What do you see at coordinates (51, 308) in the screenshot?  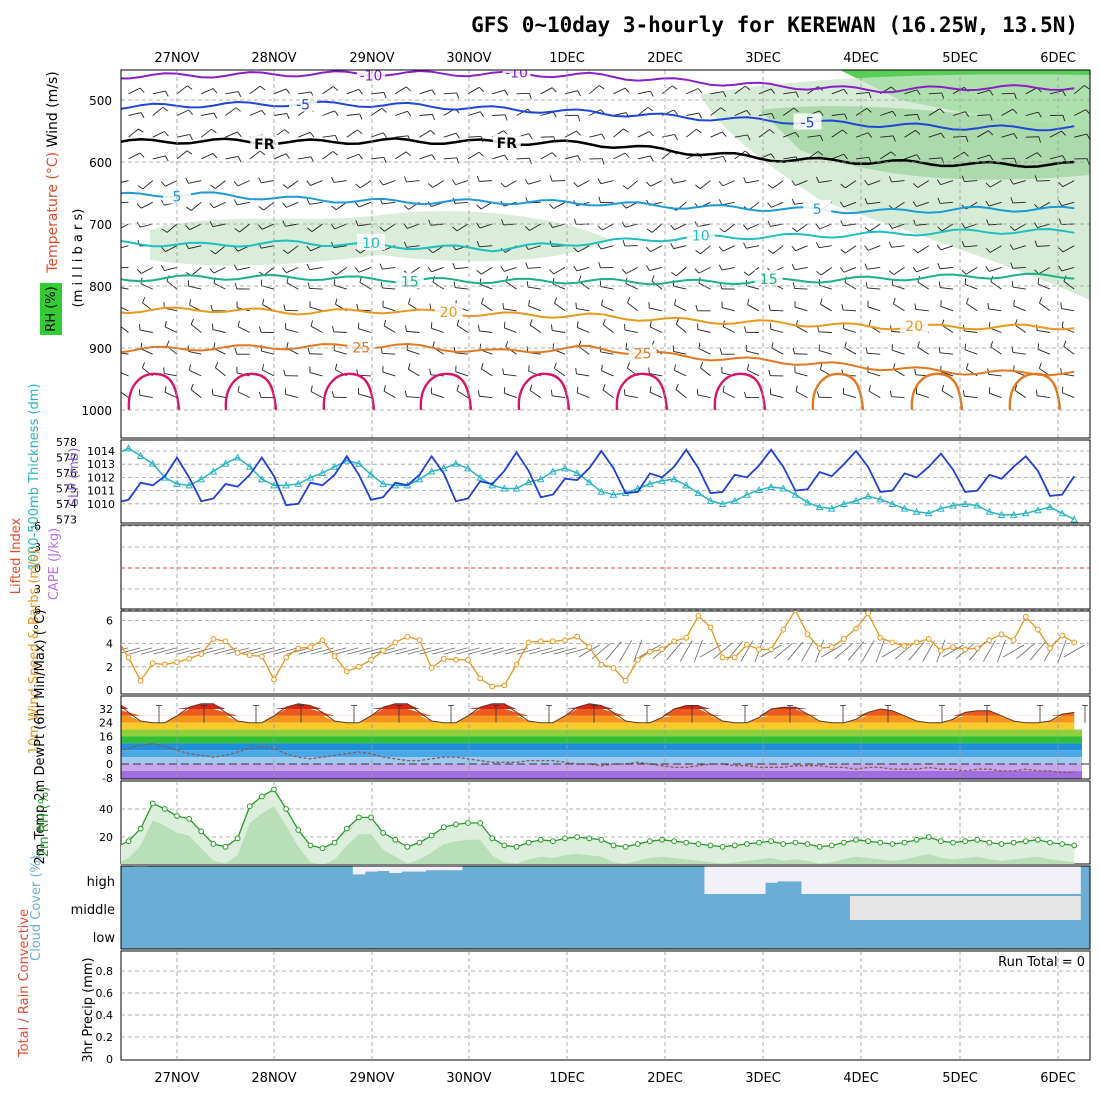 I see `axis-label: RH (%)` at bounding box center [51, 308].